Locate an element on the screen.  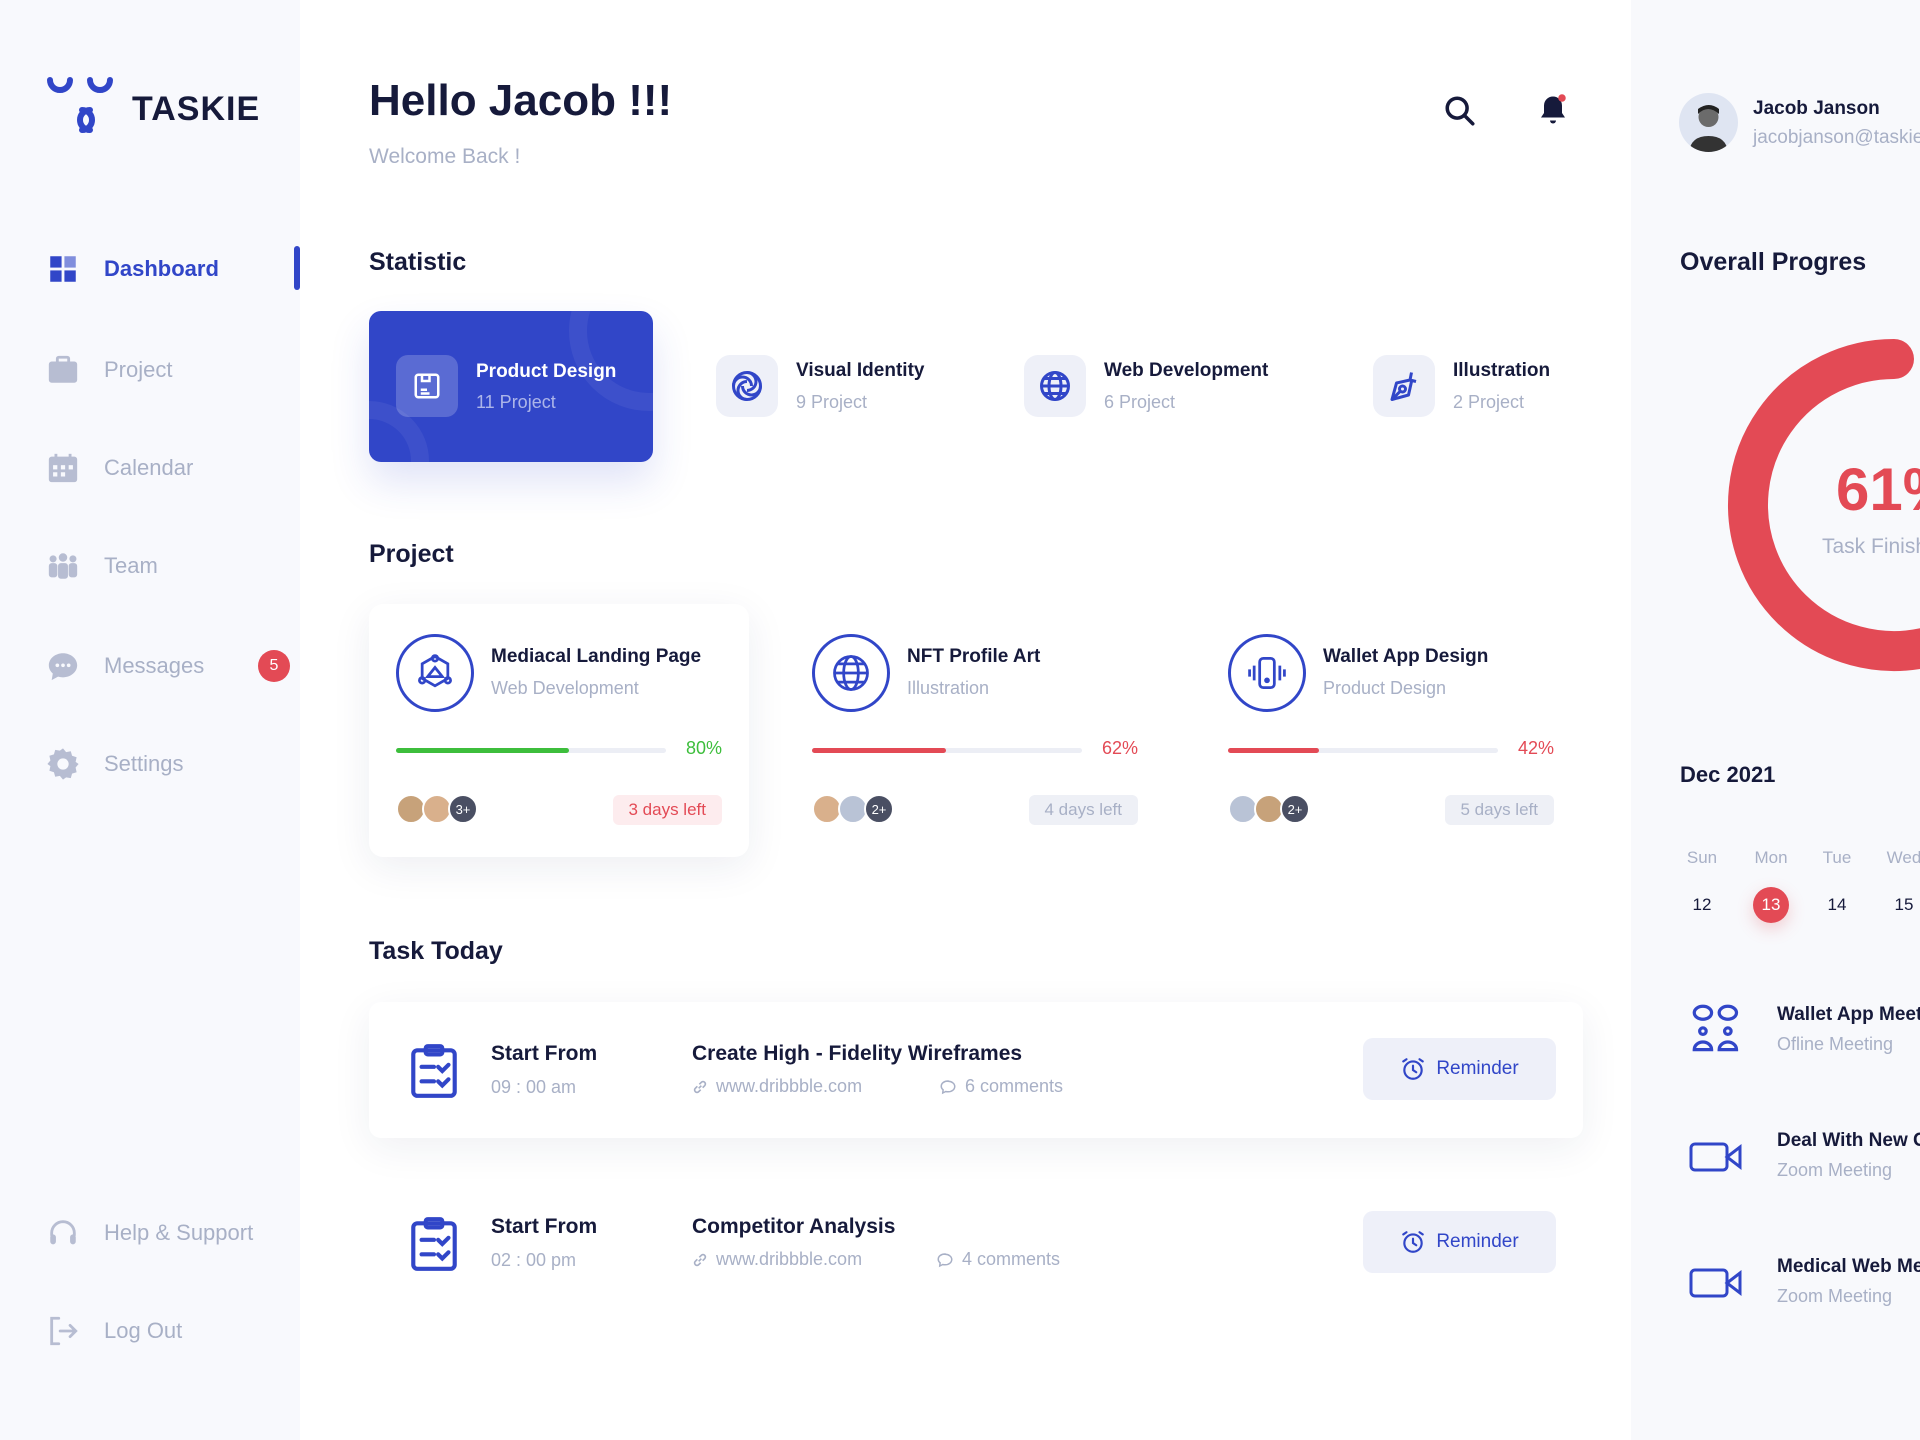
active-indicator is located at coordinates (297, 268).